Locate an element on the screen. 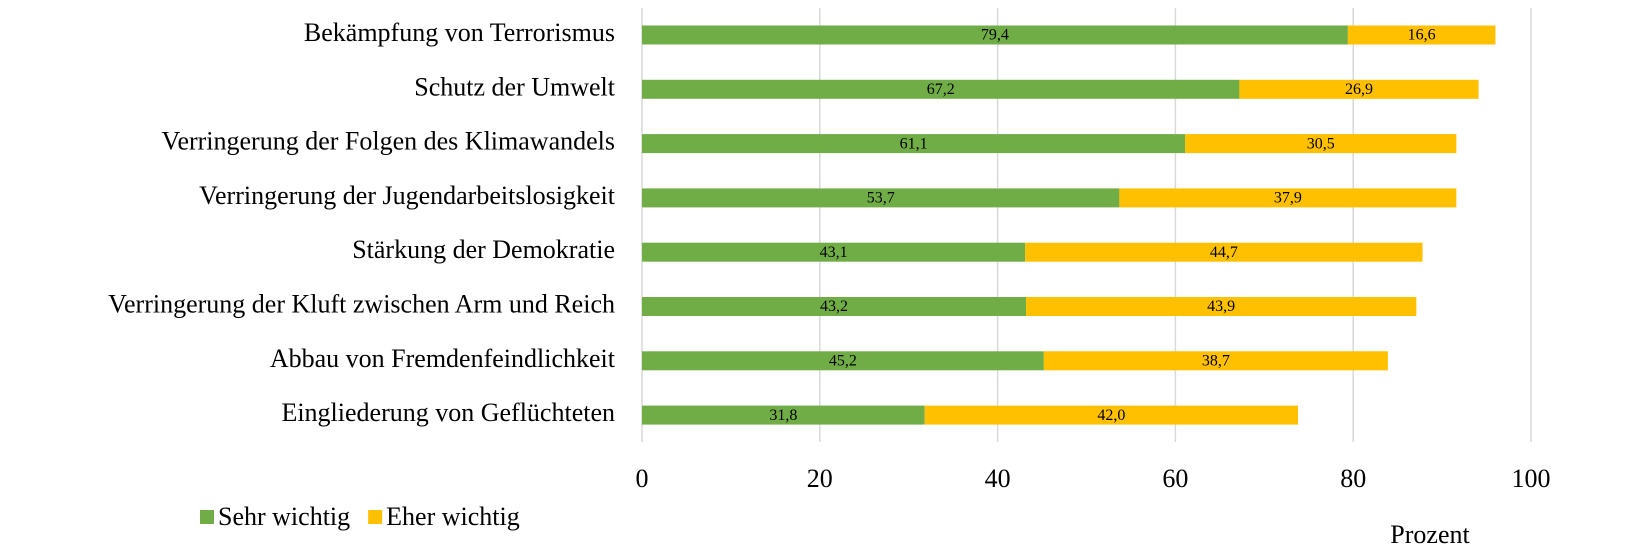 The width and height of the screenshot is (1637, 553). category-label: Verringerung der Folgen des Klimawandels is located at coordinates (388, 141).